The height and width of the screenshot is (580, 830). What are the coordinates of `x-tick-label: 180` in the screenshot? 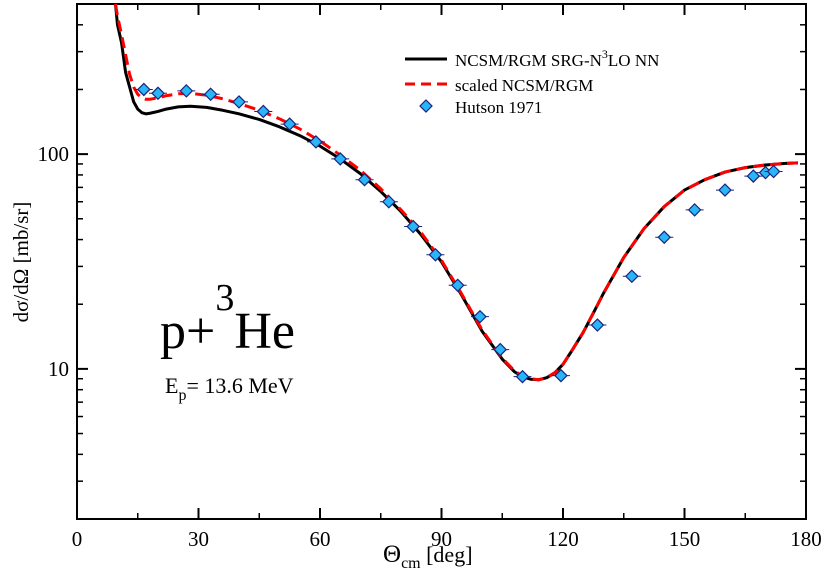 It's located at (806, 539).